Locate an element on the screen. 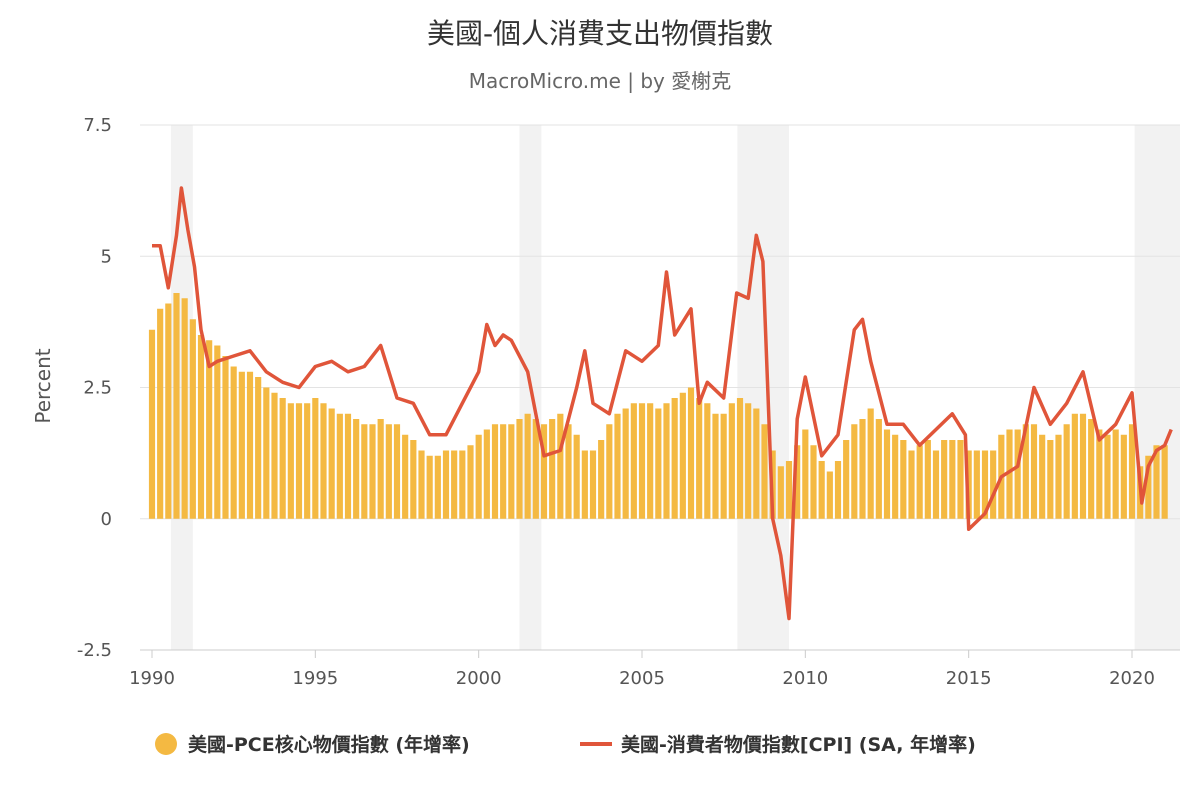 Image resolution: width=1200 pixels, height=800 pixels. y-tick-label: 5 is located at coordinates (106, 256).